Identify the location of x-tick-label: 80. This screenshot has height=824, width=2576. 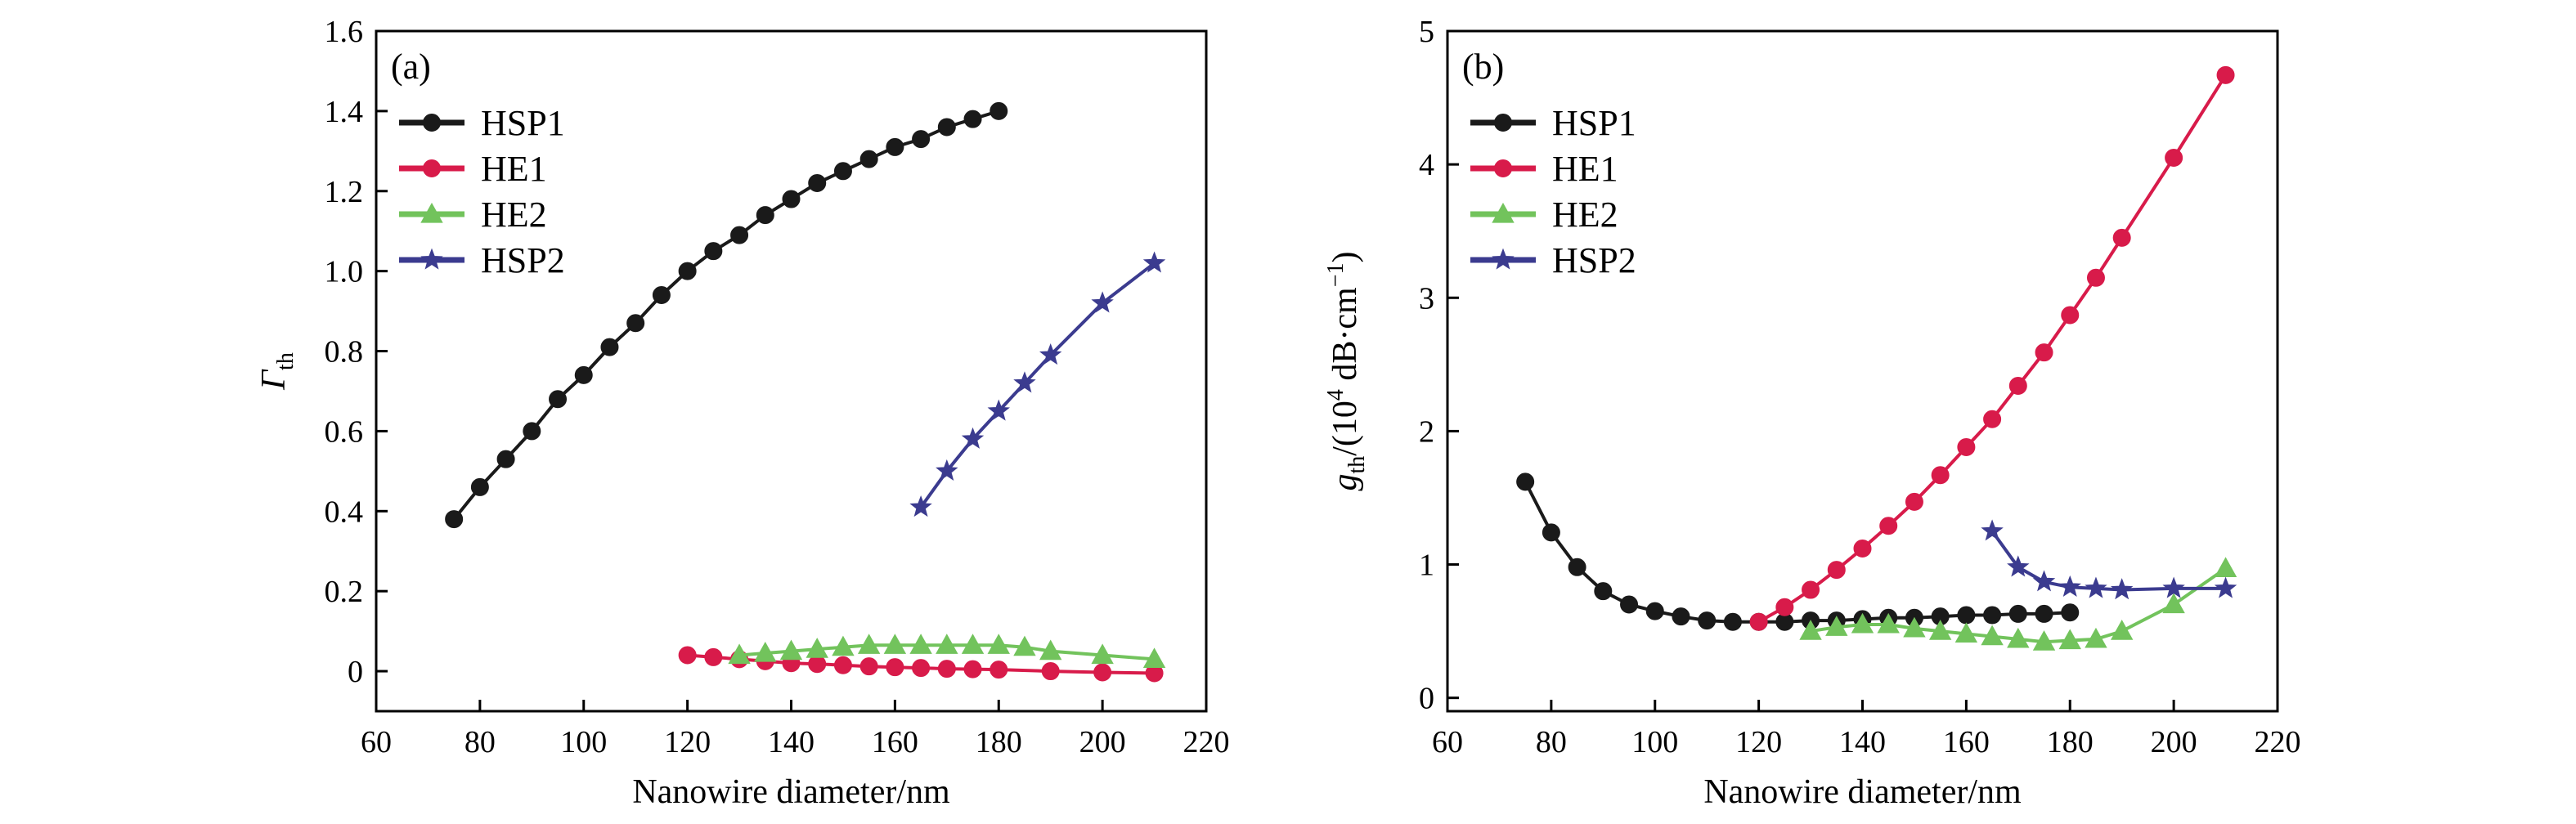
(480, 742).